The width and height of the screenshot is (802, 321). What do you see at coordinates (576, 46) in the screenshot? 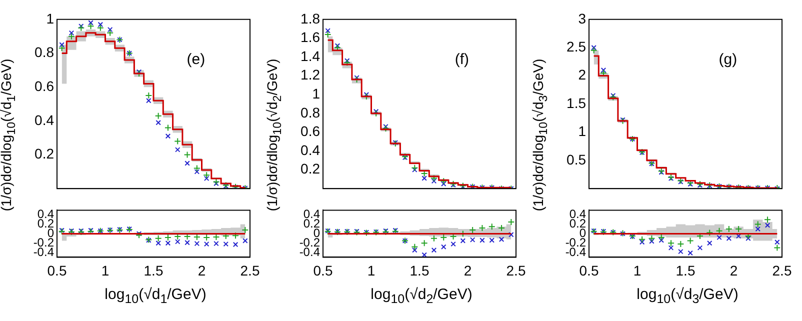
I see `y-tick-label: 2.5` at bounding box center [576, 46].